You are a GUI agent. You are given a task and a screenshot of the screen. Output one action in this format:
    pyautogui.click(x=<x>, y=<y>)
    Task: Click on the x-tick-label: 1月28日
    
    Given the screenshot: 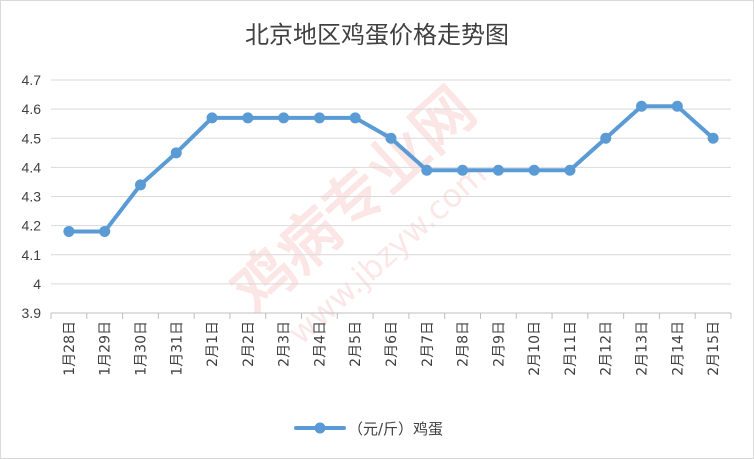 What is the action you would take?
    pyautogui.click(x=70, y=348)
    